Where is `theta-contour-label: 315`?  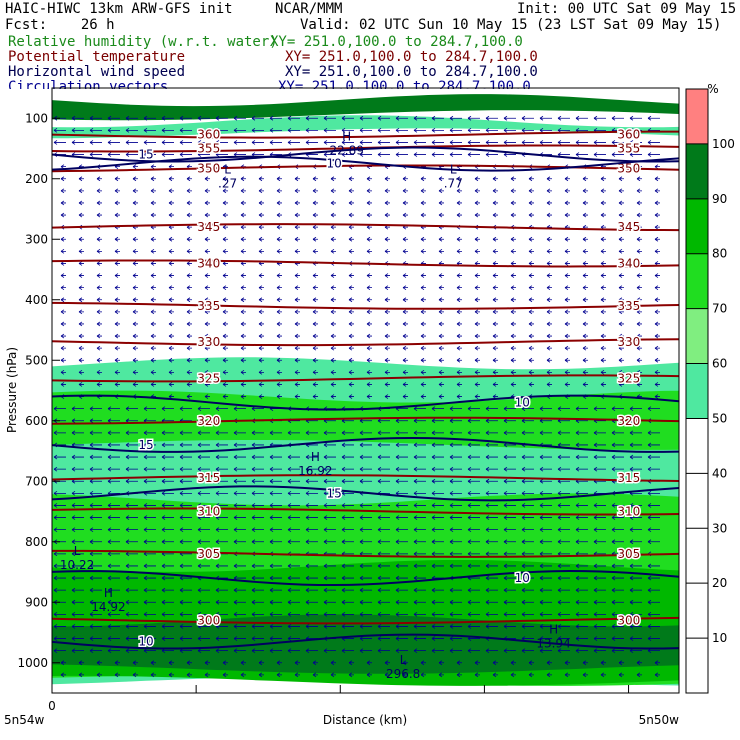 theta-contour-label: 315 is located at coordinates (628, 478).